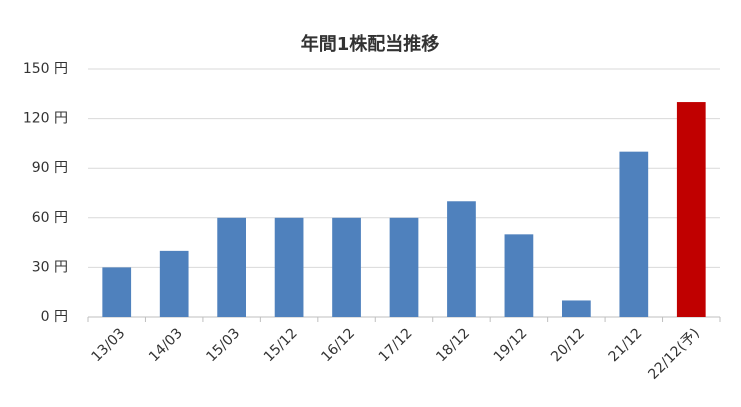 This screenshot has width=741, height=407. Describe the element at coordinates (370, 44) in the screenshot. I see `chart-title: 年間1株配当推移` at that location.